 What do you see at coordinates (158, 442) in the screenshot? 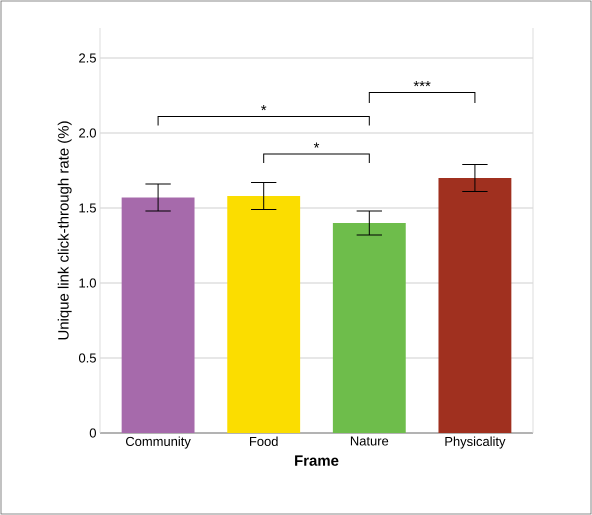
I see `x-tick-label: Community` at bounding box center [158, 442].